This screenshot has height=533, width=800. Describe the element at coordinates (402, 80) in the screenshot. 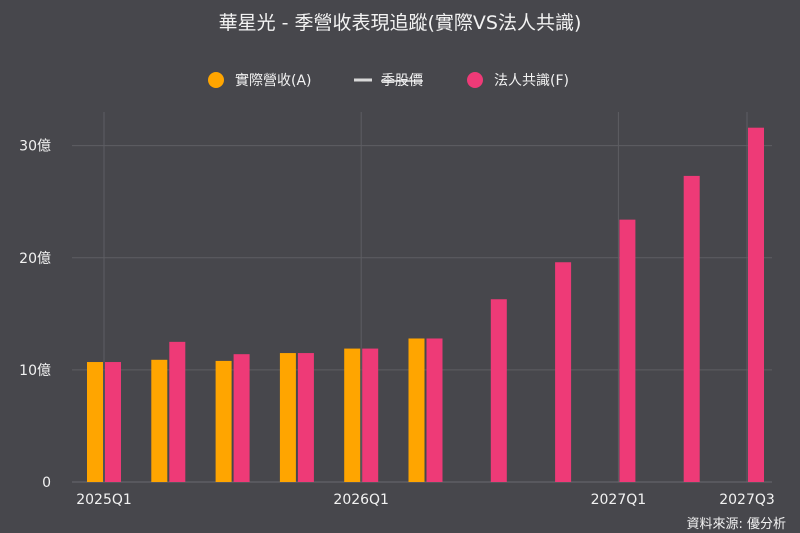

I see `legend-label: 季股價` at that location.